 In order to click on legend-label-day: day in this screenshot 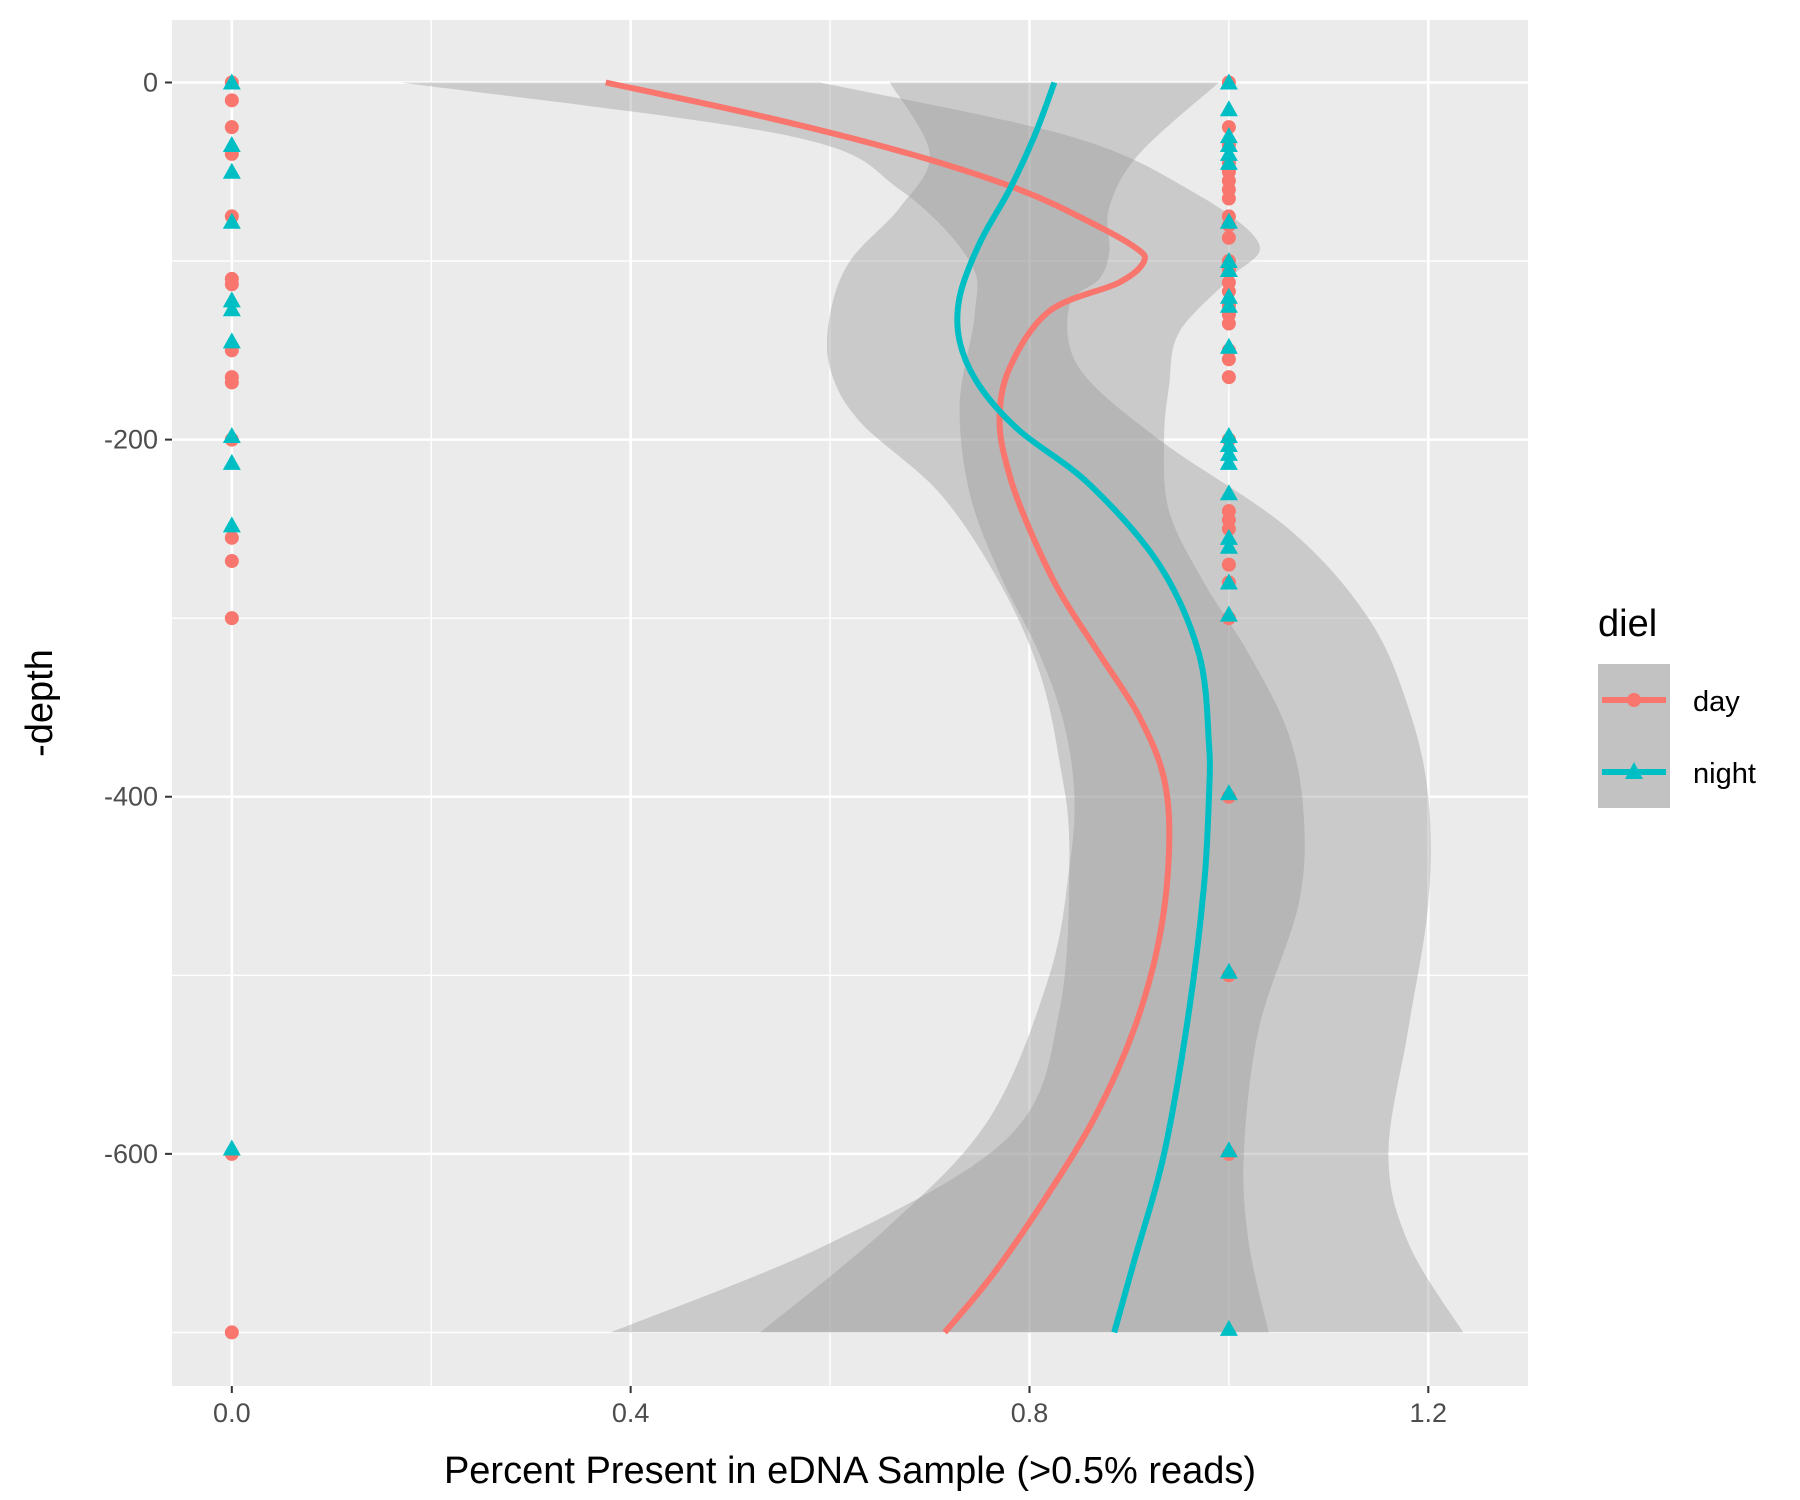, I will do `click(1716, 702)`.